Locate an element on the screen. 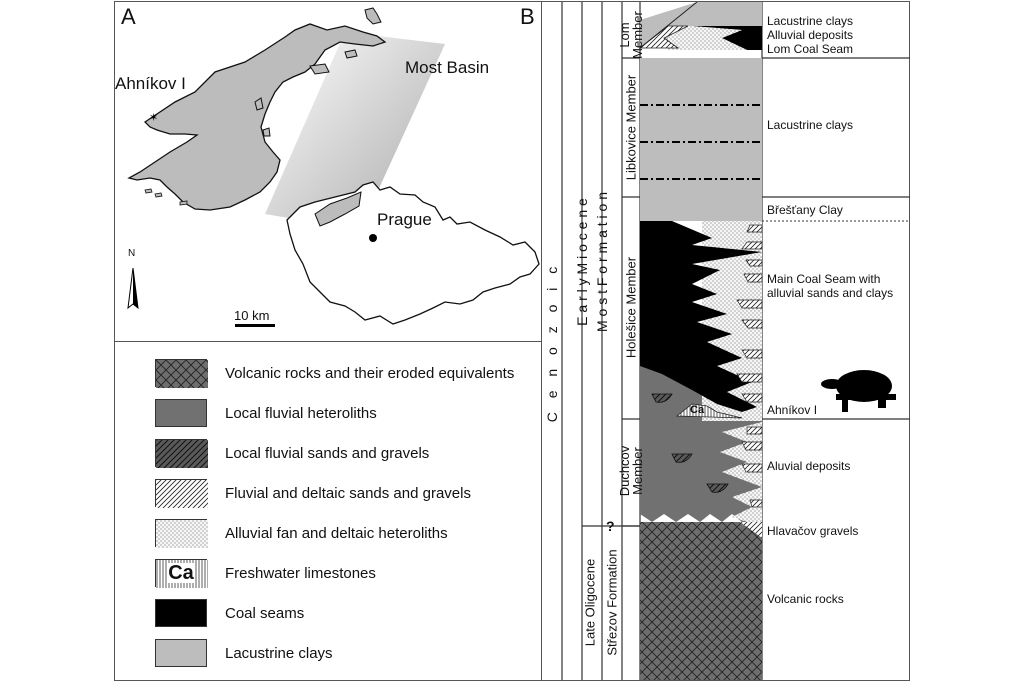 The height and width of the screenshot is (683, 1024). legend-item-deltaic-sands: Fluvial and deltaic sands and gravels is located at coordinates (313, 493).